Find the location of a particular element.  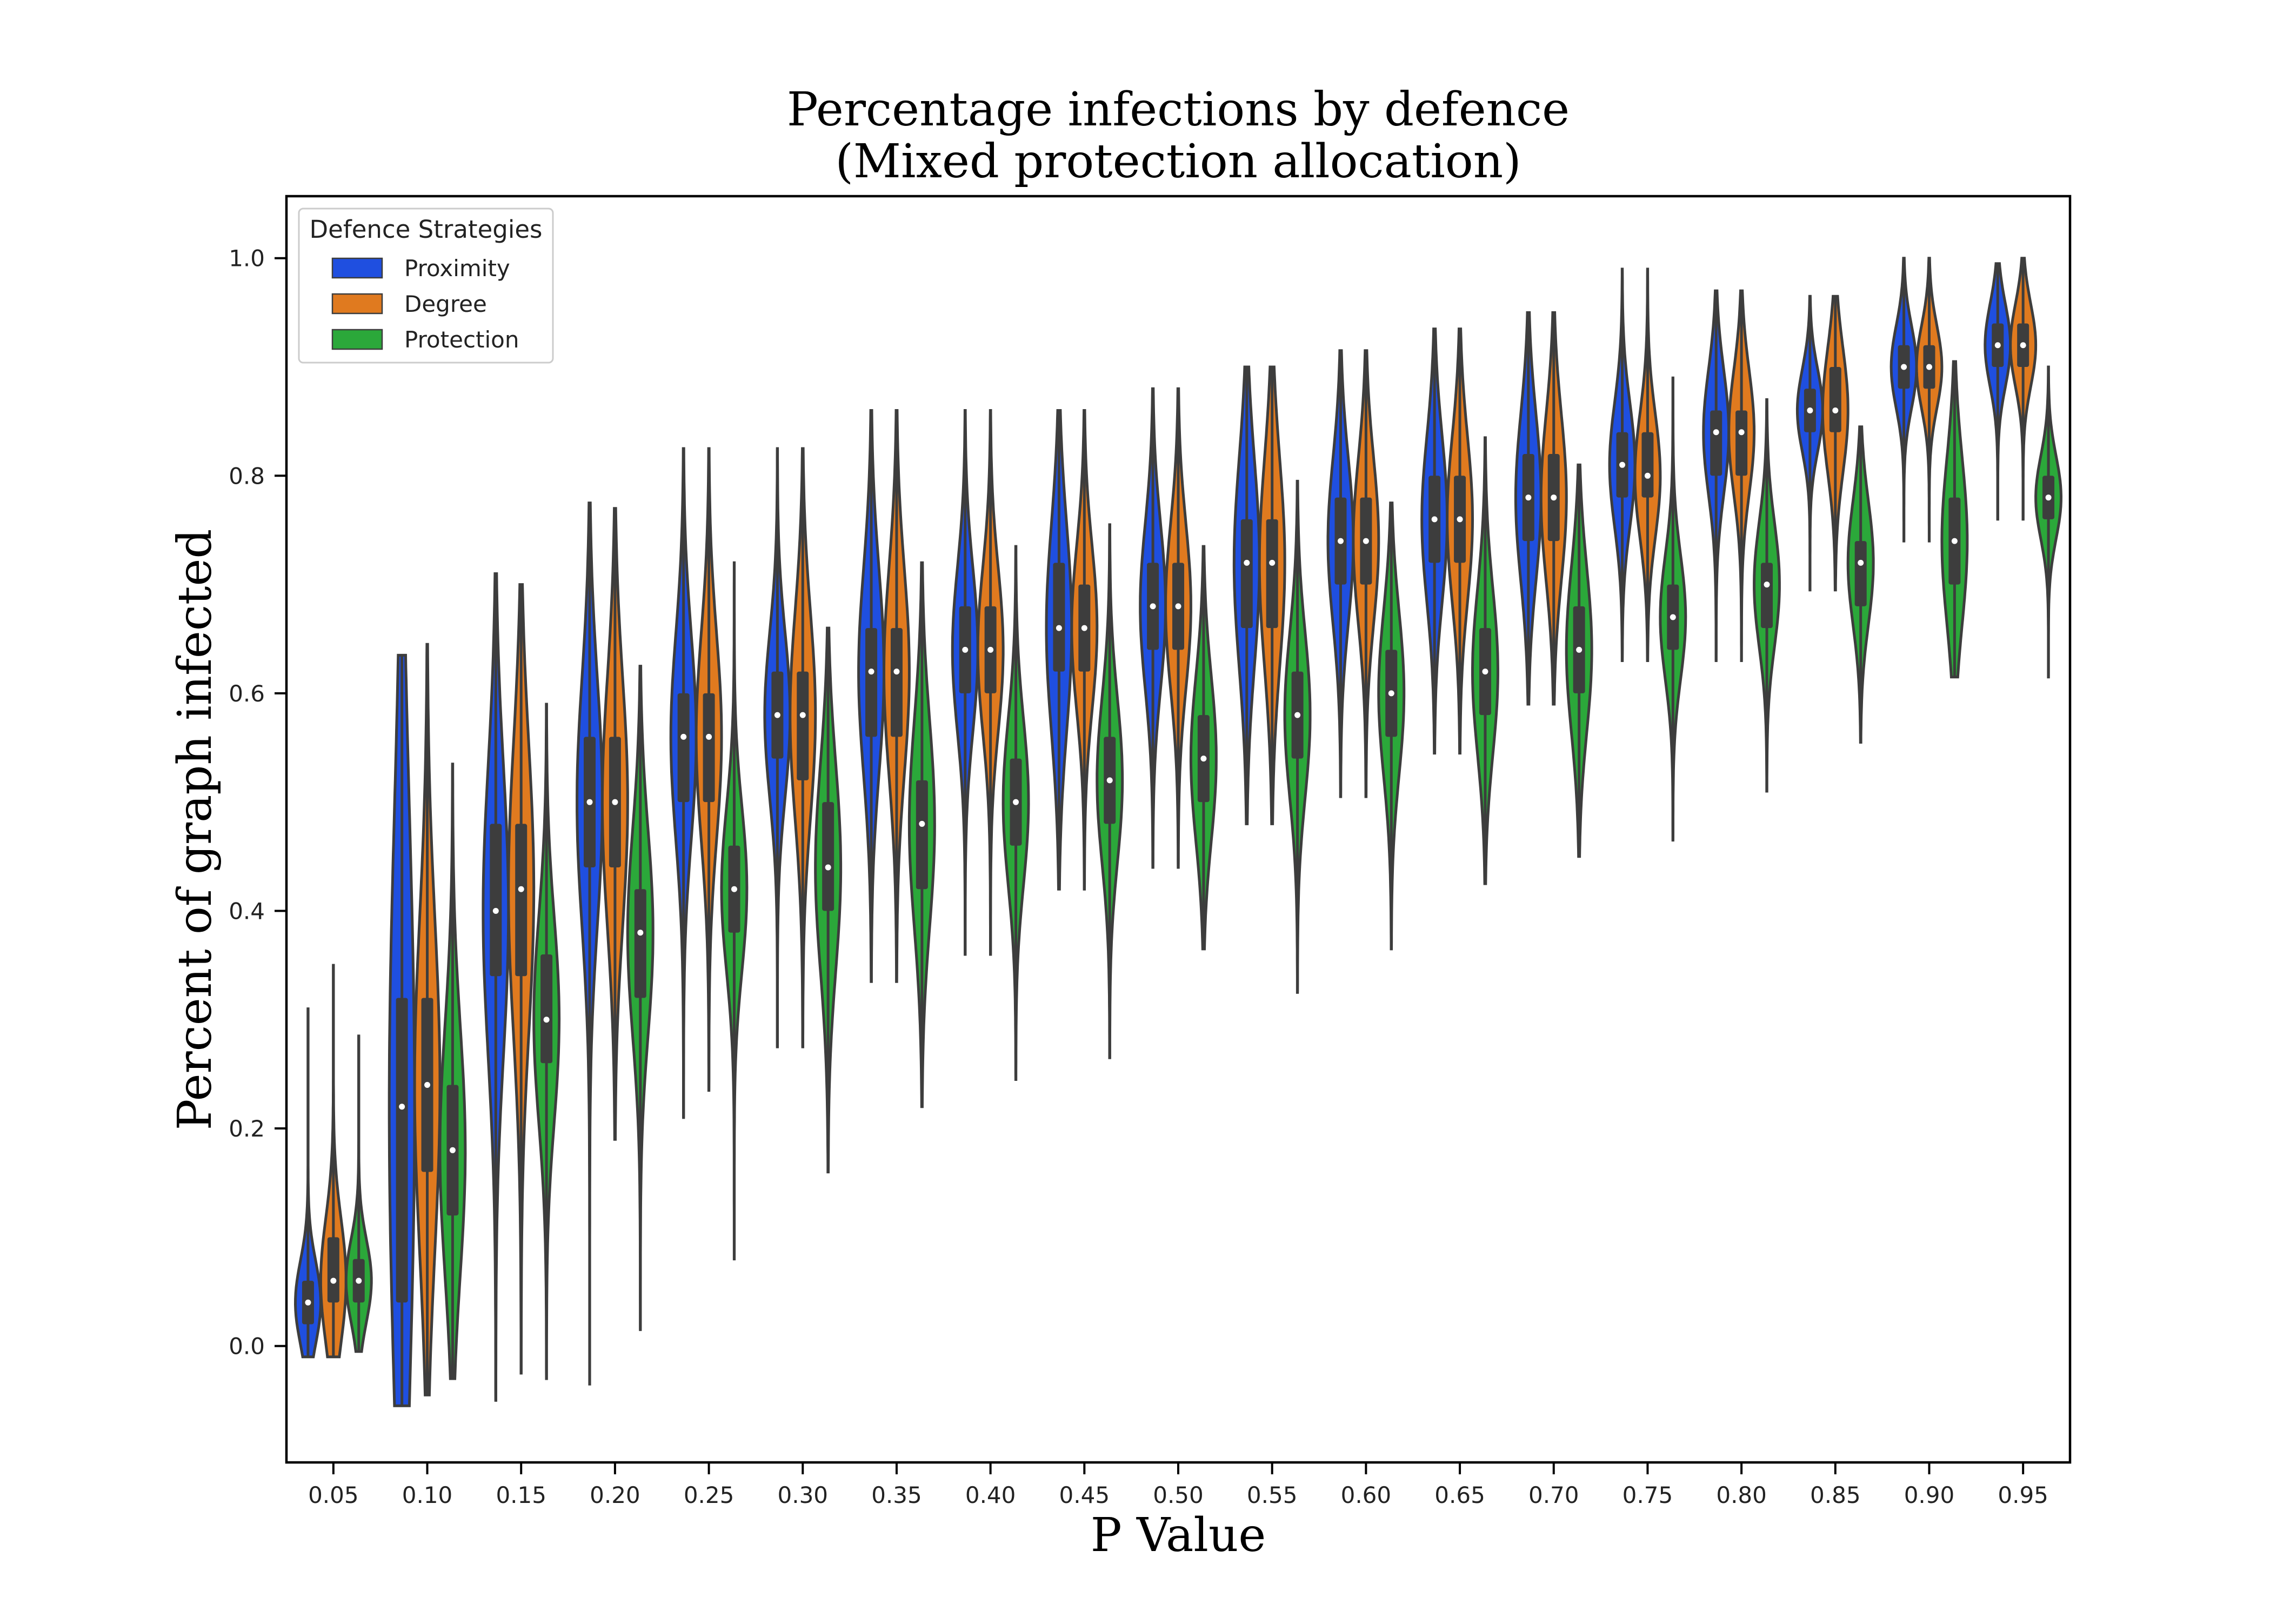

x-tick-label: 0.20 is located at coordinates (615, 1495).